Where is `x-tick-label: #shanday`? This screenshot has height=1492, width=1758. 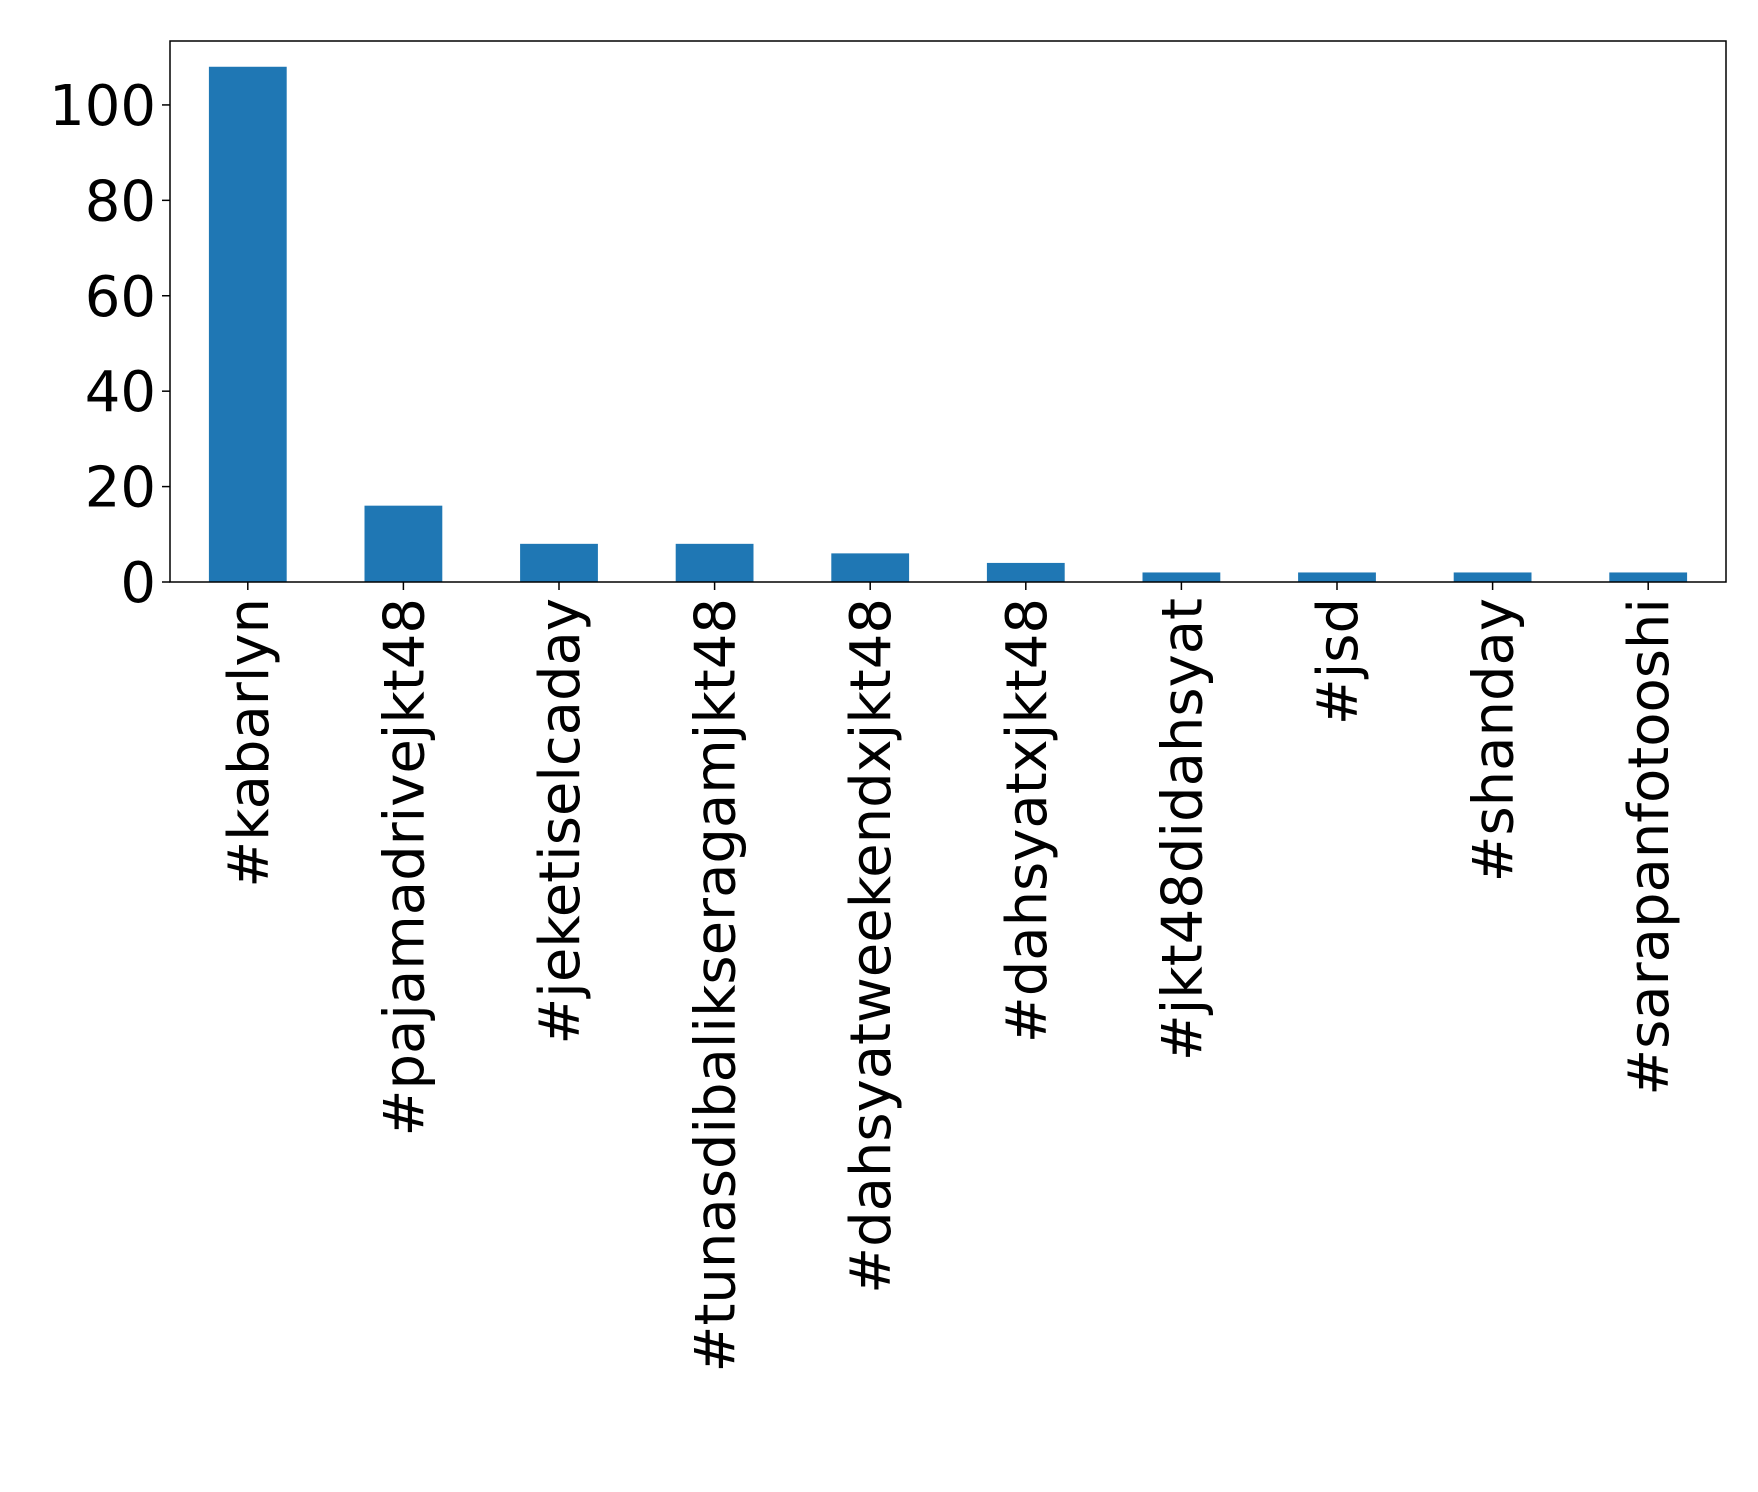 x-tick-label: #shanday is located at coordinates (1494, 740).